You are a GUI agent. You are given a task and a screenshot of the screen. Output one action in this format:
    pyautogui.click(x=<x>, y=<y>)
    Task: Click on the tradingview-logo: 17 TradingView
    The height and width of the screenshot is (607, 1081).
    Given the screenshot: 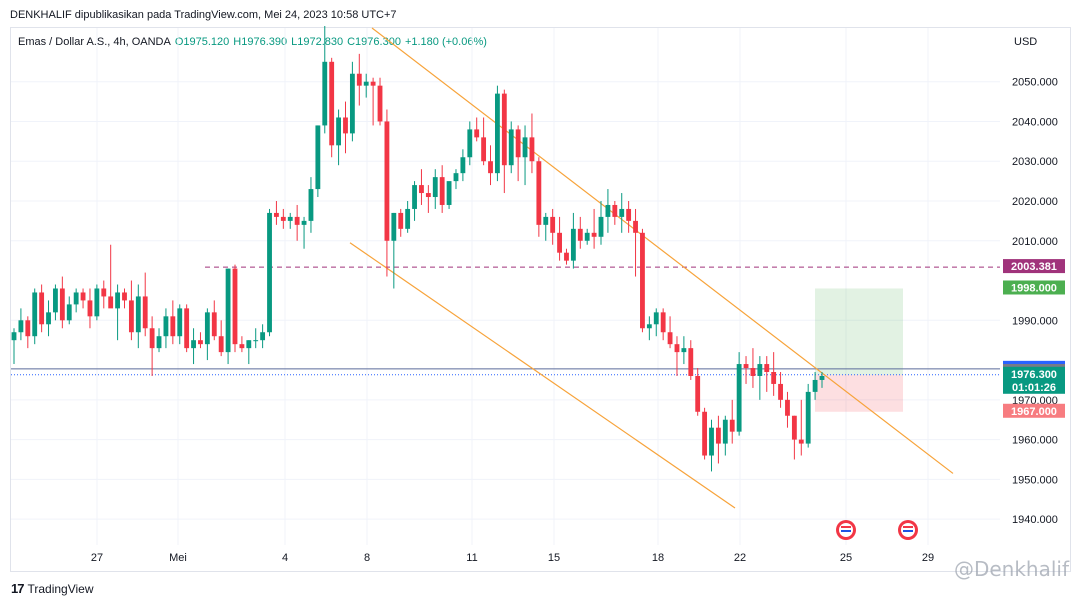 What is the action you would take?
    pyautogui.click(x=52, y=588)
    